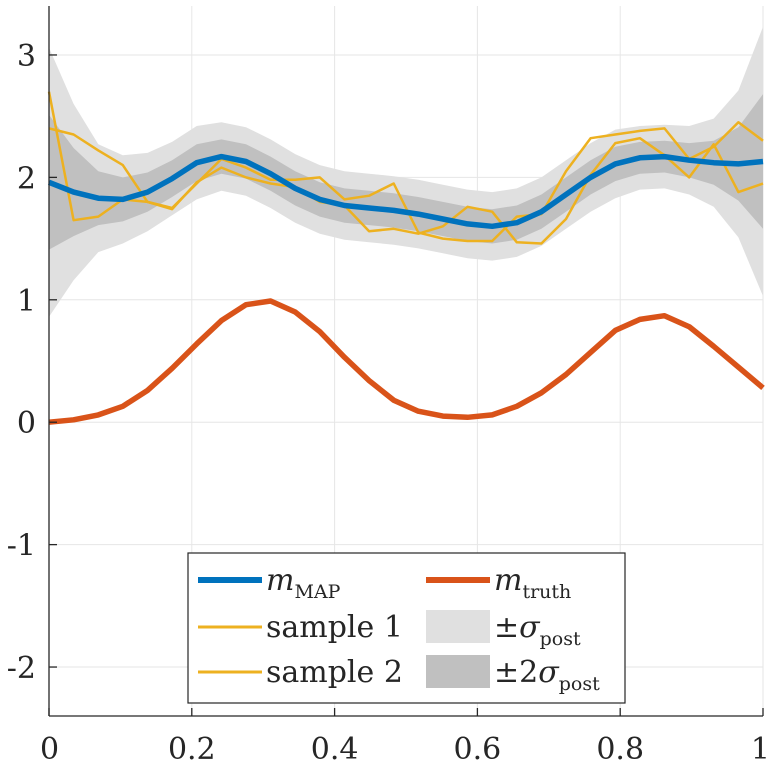  What do you see at coordinates (26, 178) in the screenshot?
I see `y-tick-label-1: 2` at bounding box center [26, 178].